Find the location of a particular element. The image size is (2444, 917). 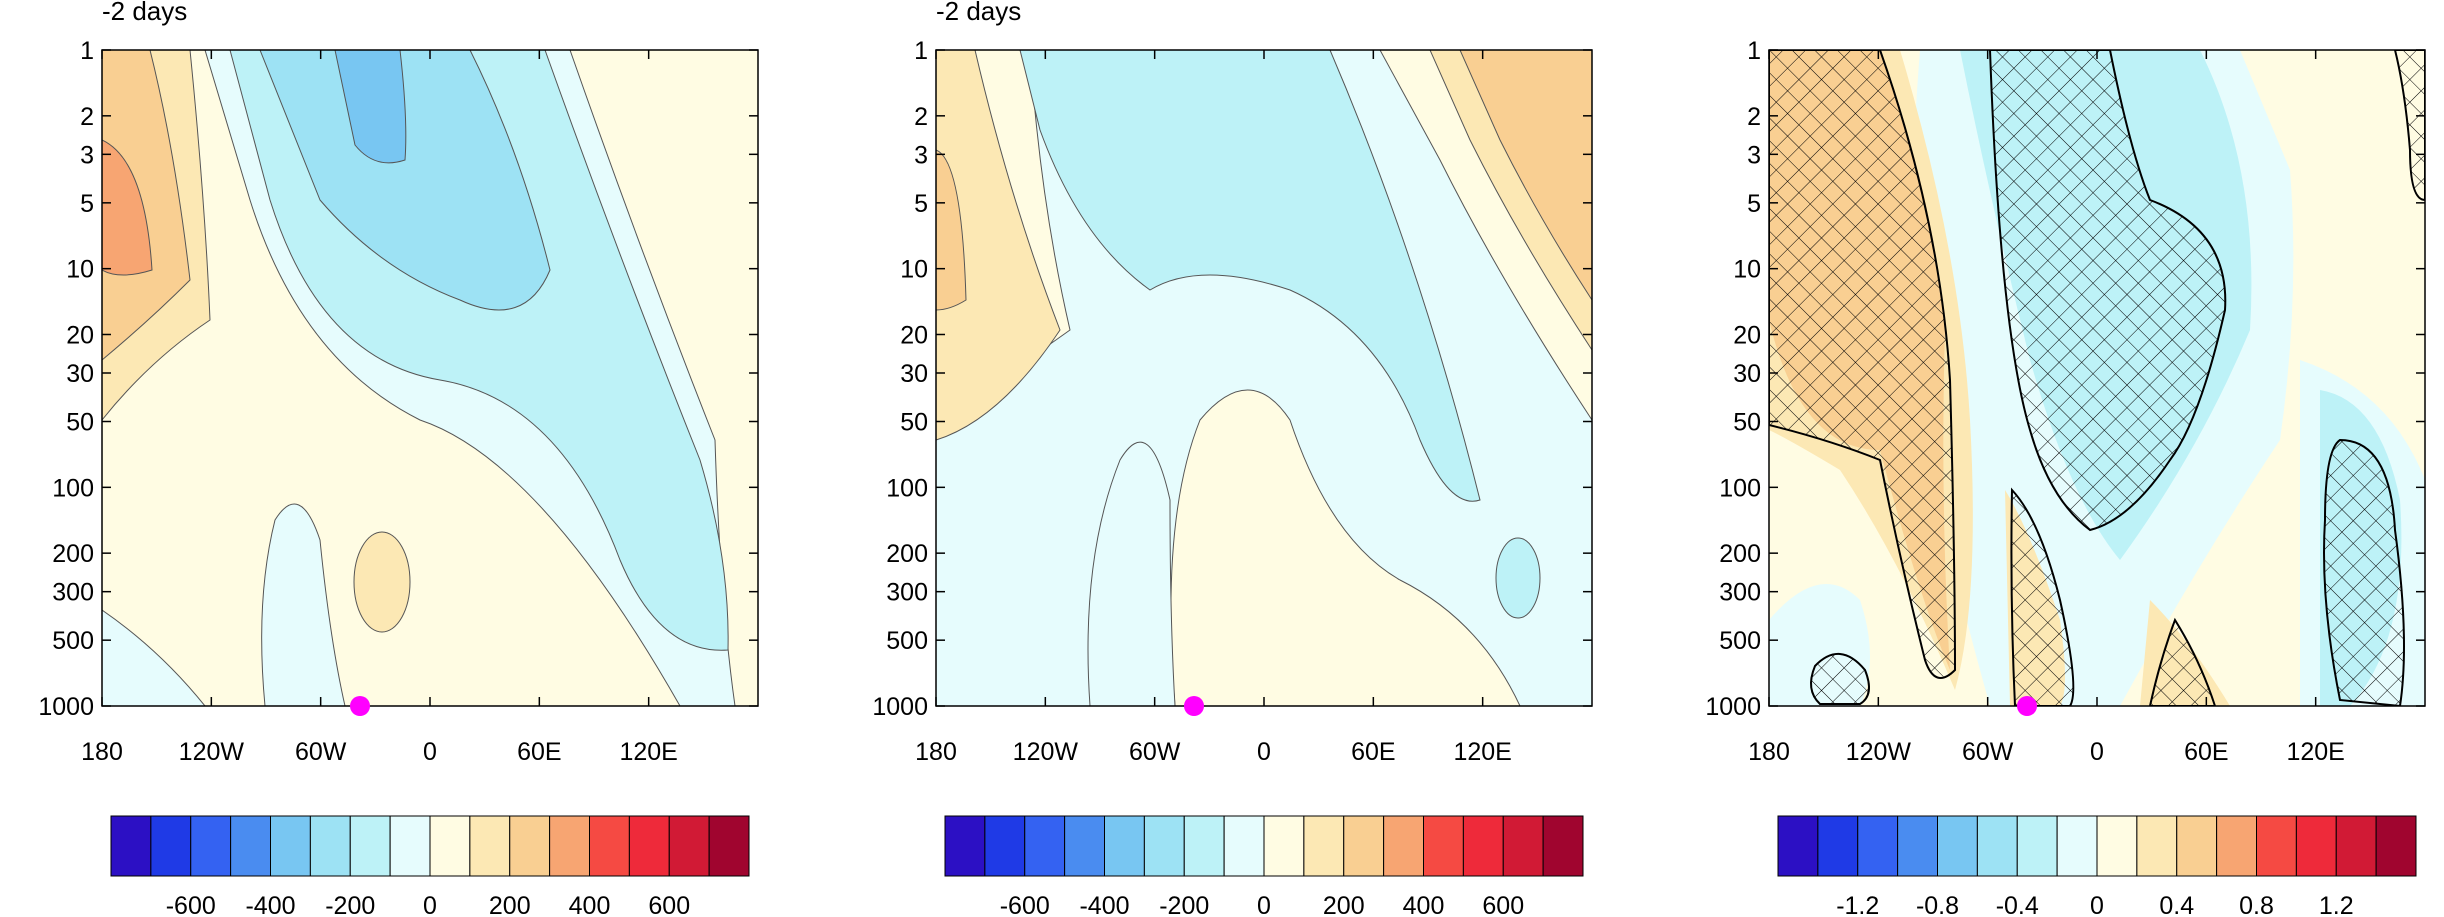

y-tick-label: 2 is located at coordinates (921, 117).